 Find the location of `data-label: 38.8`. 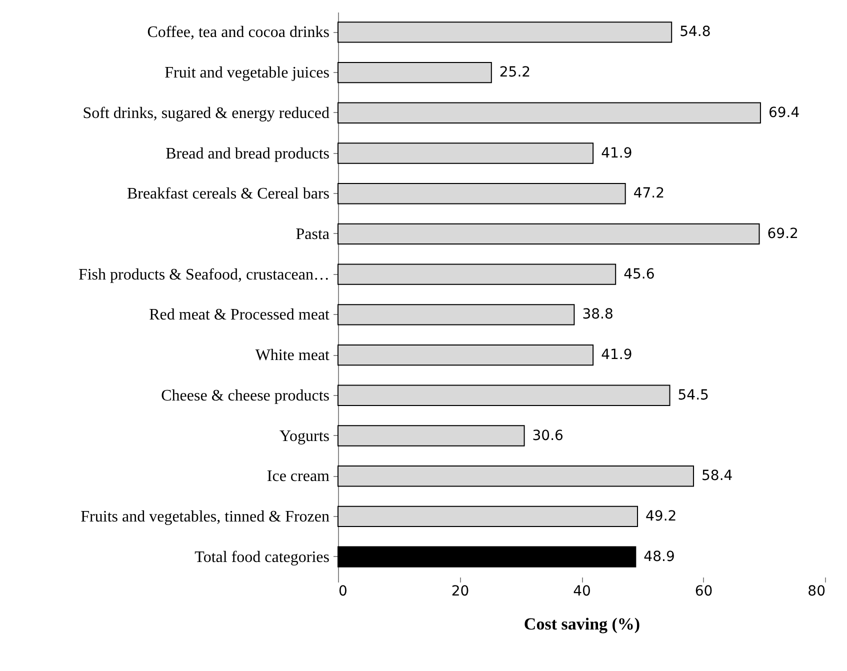

data-label: 38.8 is located at coordinates (598, 314).